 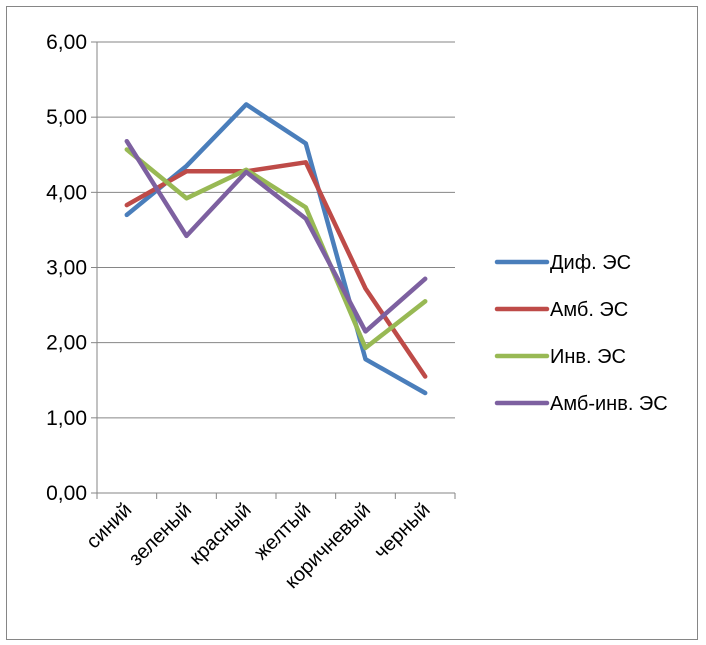 I want to click on y-tick-label: 5,00, so click(x=66, y=117).